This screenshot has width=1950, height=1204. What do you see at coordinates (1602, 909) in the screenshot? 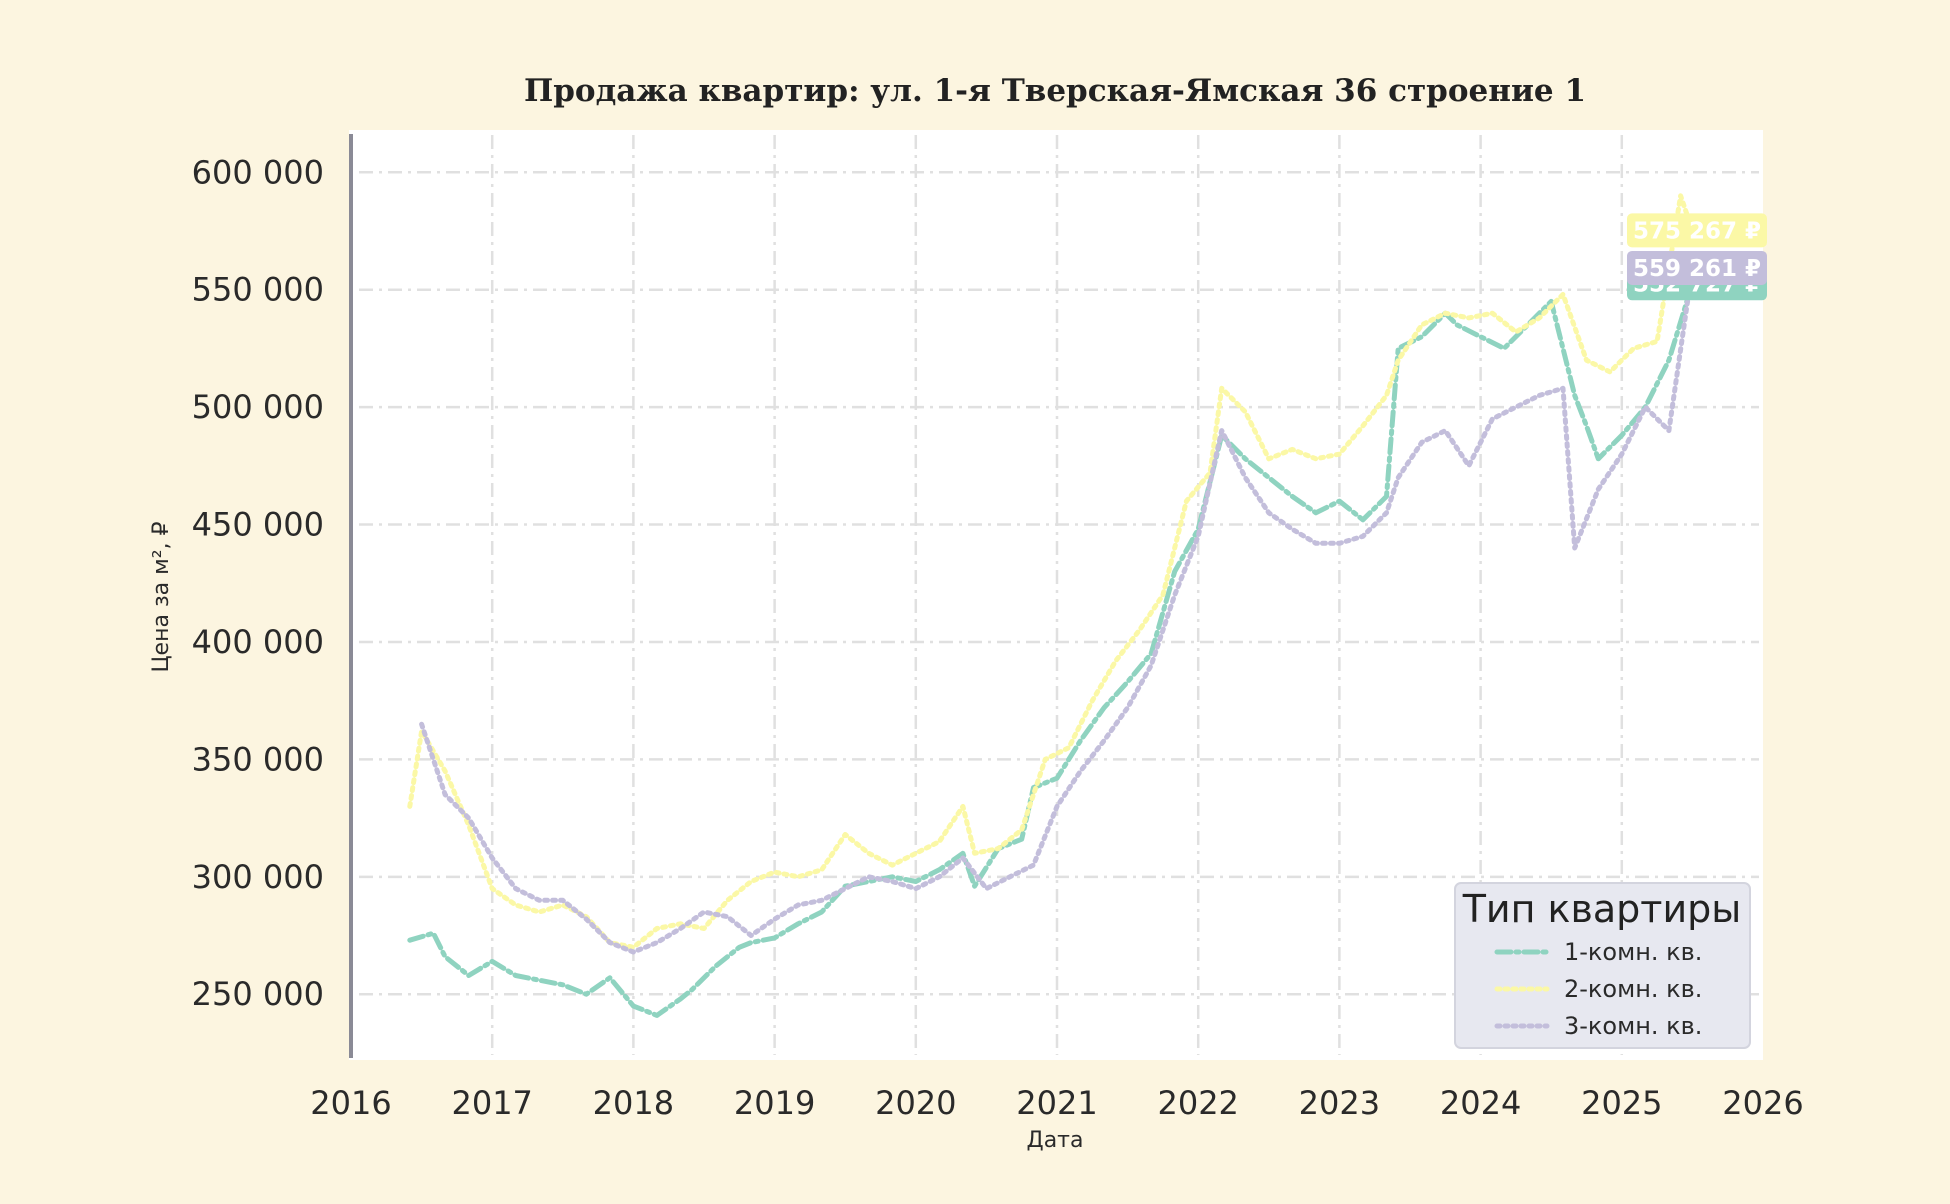
I see `legend-title: Тип квартиры` at bounding box center [1602, 909].